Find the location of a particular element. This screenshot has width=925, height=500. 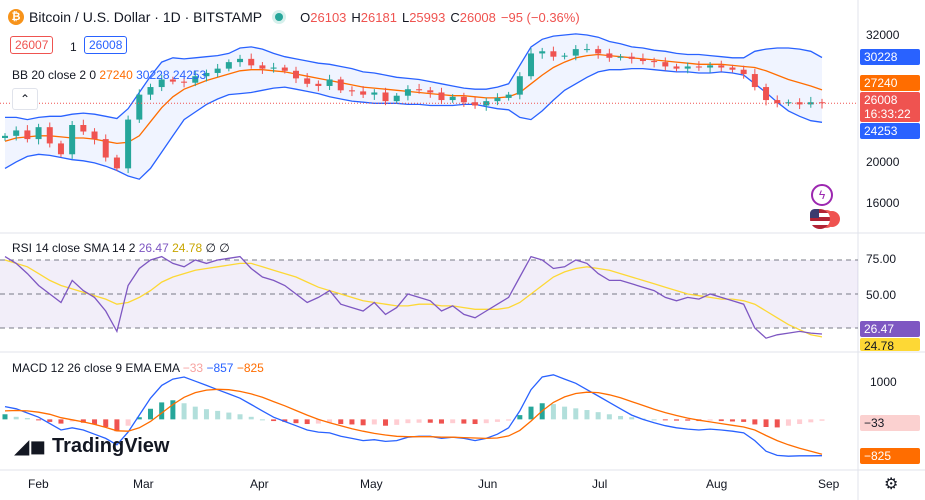

macd-tick: 1000 is located at coordinates (883, 382).